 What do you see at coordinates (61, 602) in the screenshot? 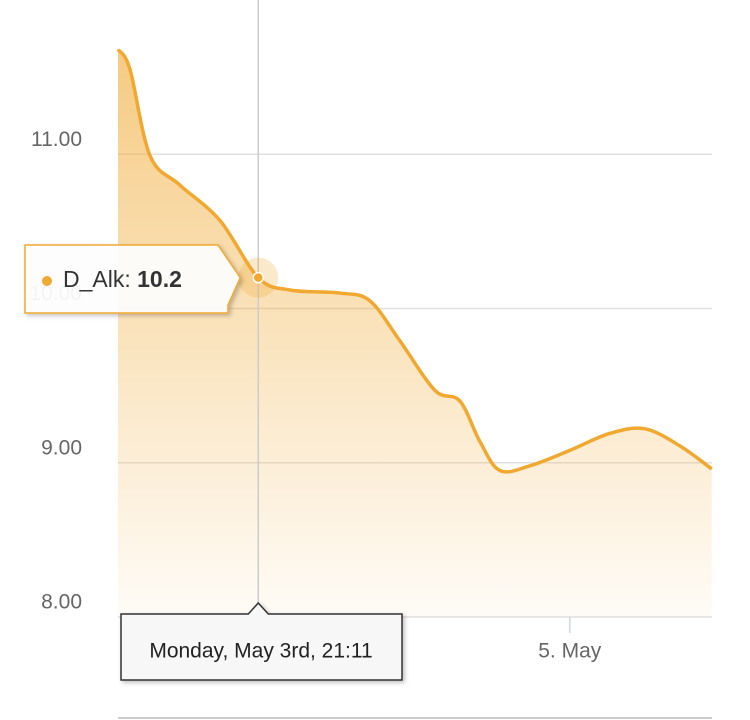
I see `y-tick-label: 8.00` at bounding box center [61, 602].